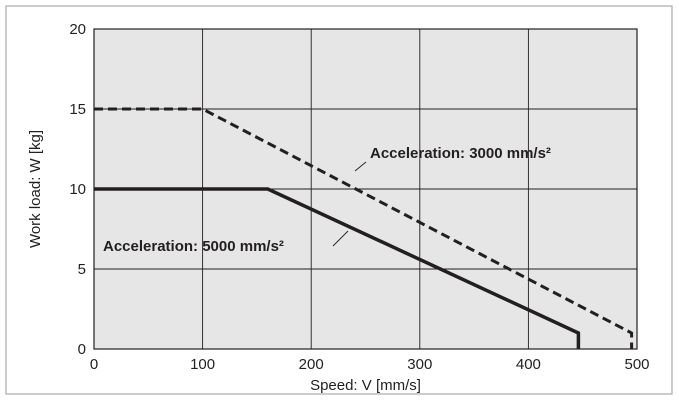 This screenshot has height=401, width=678. What do you see at coordinates (528, 364) in the screenshot?
I see `x-tick-label: 400` at bounding box center [528, 364].